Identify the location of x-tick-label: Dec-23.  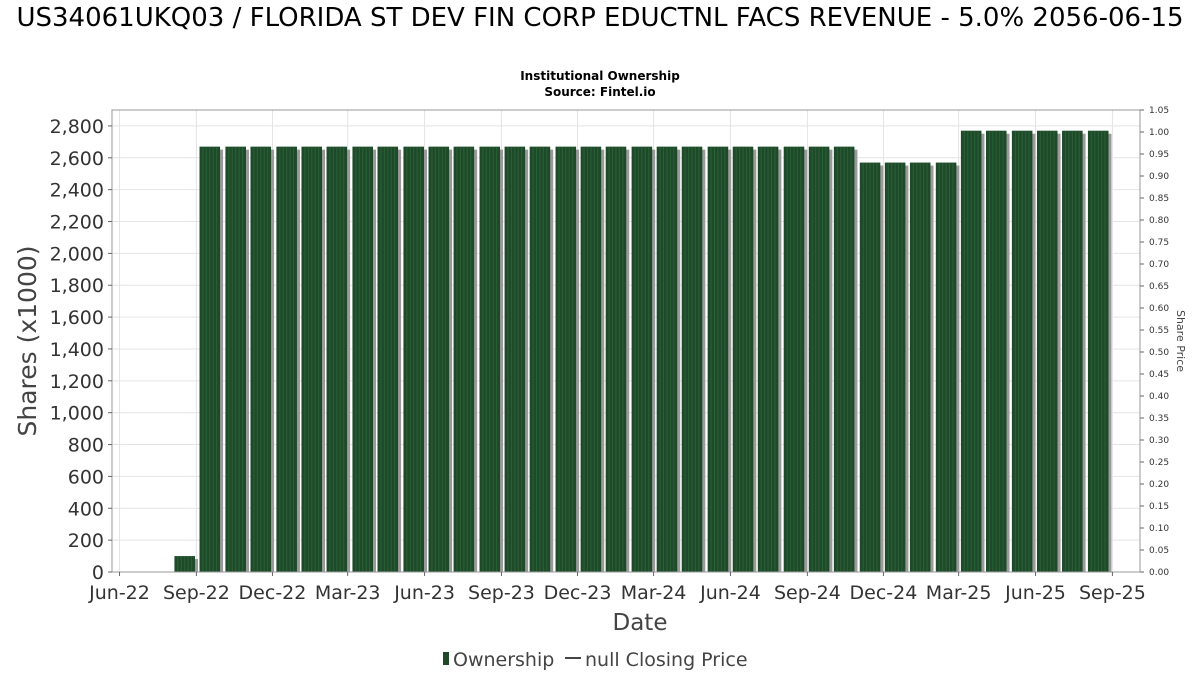
(578, 593).